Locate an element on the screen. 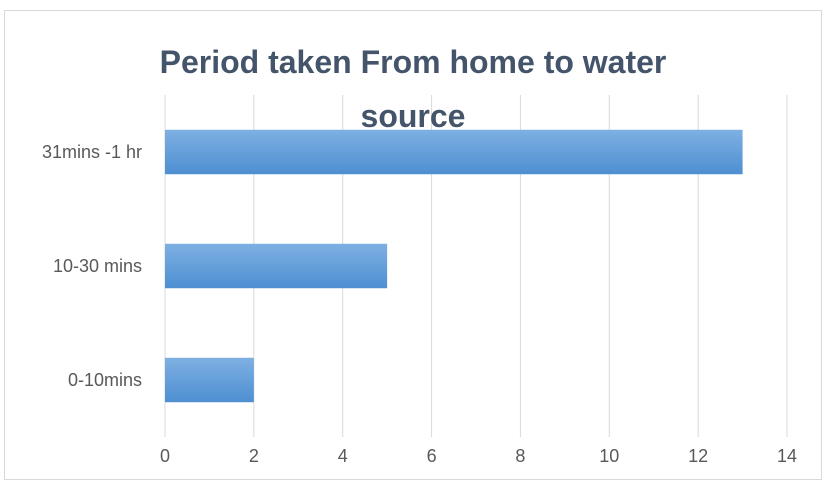 This screenshot has width=826, height=480. x-tick-label: 8 is located at coordinates (520, 455).